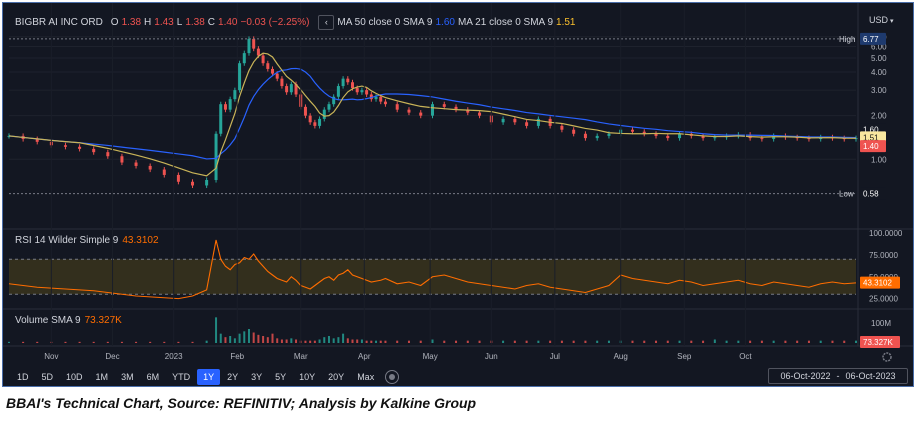 The image size is (920, 427). I want to click on price-tick-label: 6.00, so click(879, 46).